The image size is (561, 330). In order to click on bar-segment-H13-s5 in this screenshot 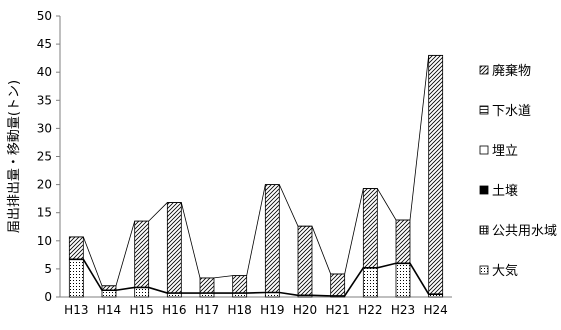, I will do `click(76, 248)`.